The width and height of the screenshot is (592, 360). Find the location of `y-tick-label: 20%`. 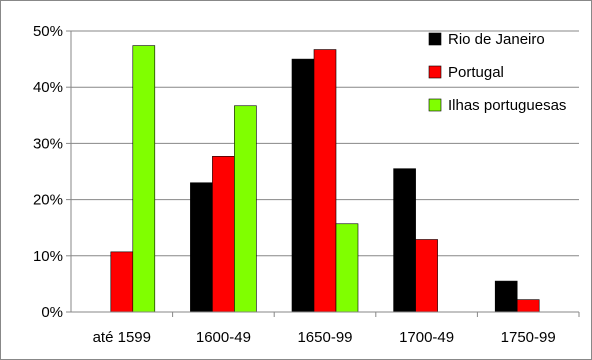

y-tick-label: 20% is located at coordinates (48, 200).